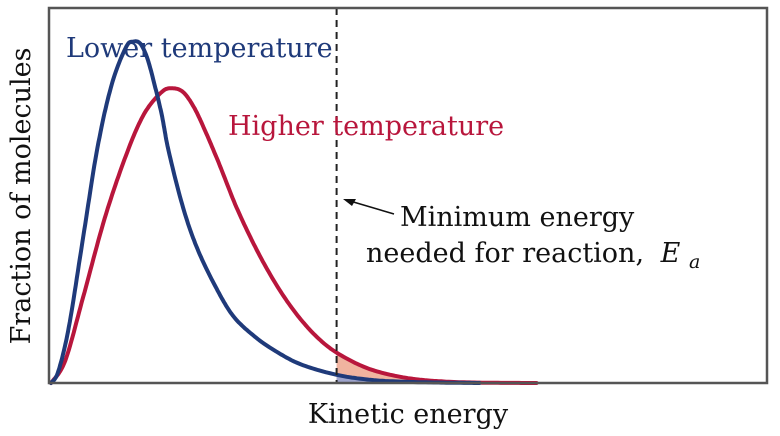 The image size is (780, 436). Describe the element at coordinates (694, 262) in the screenshot. I see `ea-subscript: a` at that location.